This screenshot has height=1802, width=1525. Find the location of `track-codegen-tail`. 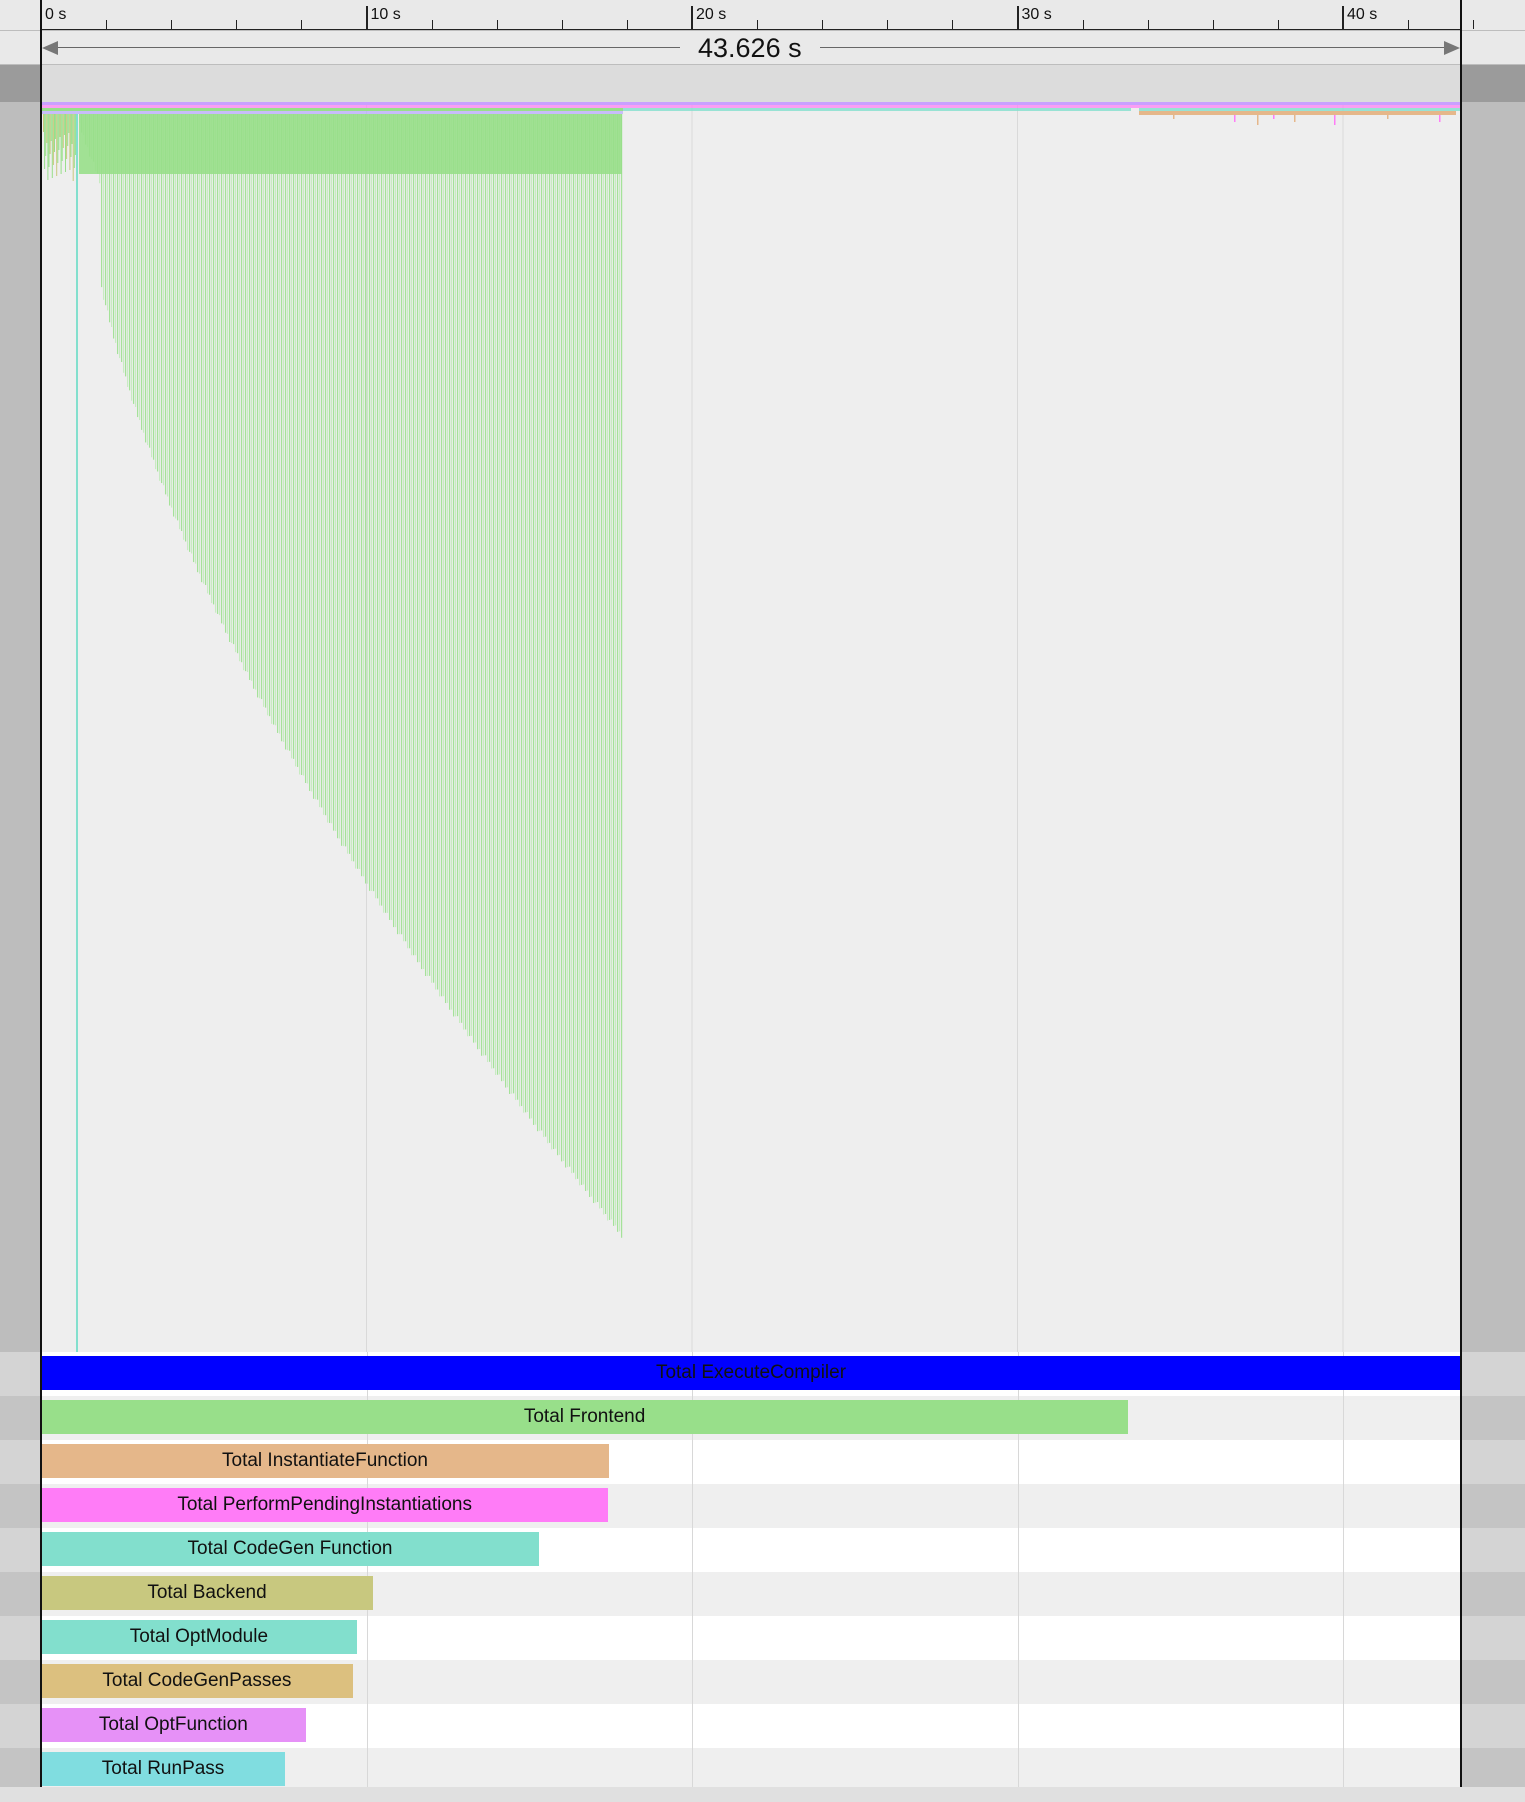

track-codegen-tail is located at coordinates (1300, 109).